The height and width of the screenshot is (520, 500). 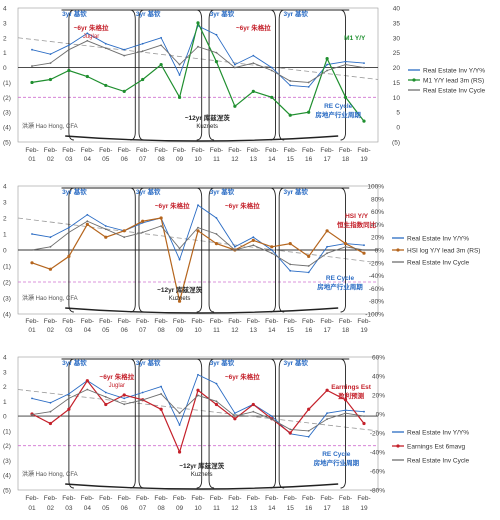 I want to click on y-left-tick-label: 4, so click(x=5, y=187).